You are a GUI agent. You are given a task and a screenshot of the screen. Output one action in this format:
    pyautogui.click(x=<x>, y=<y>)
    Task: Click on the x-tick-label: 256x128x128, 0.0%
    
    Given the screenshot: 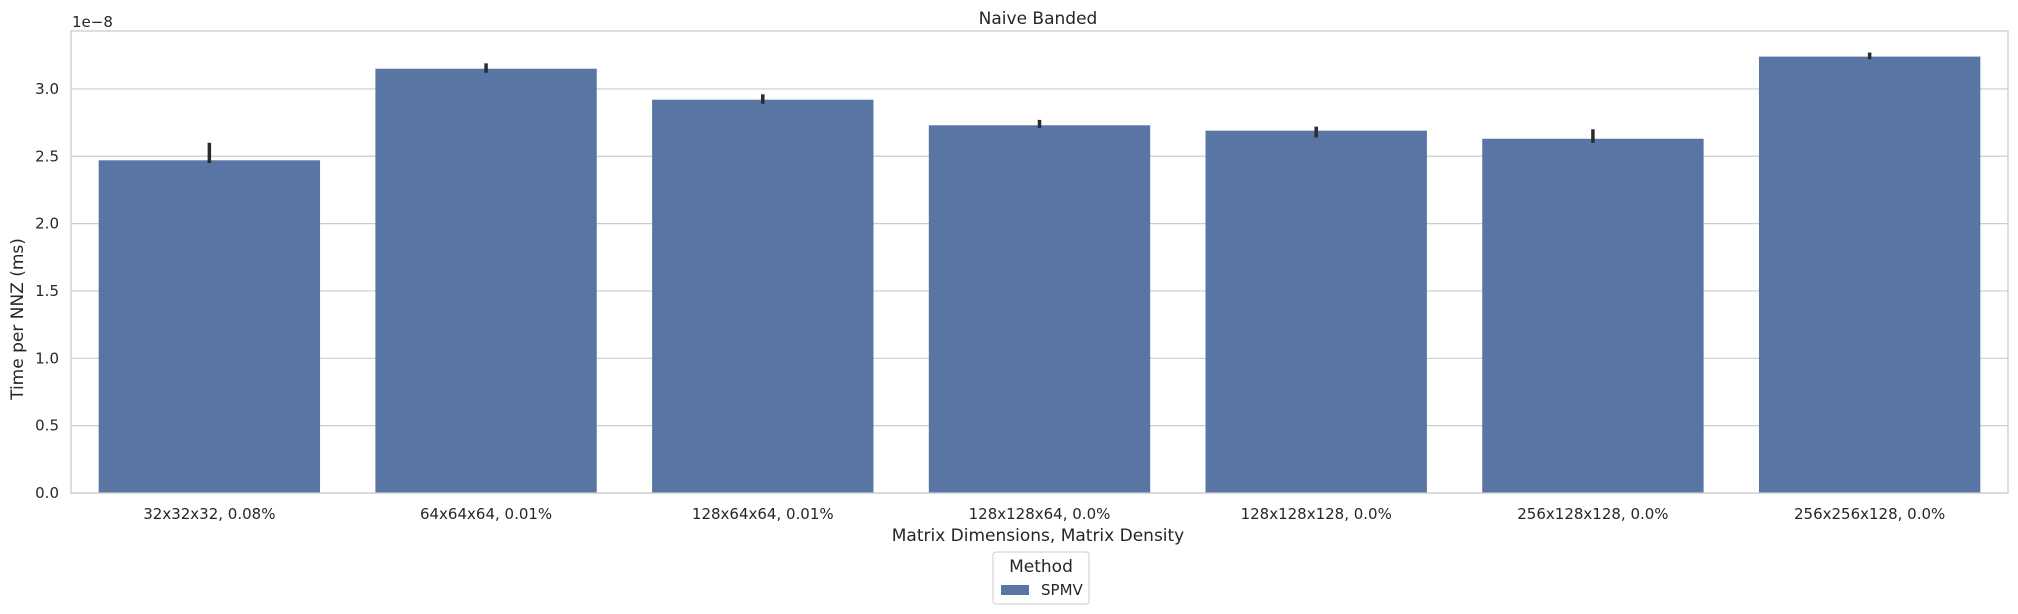 What is the action you would take?
    pyautogui.click(x=1592, y=514)
    